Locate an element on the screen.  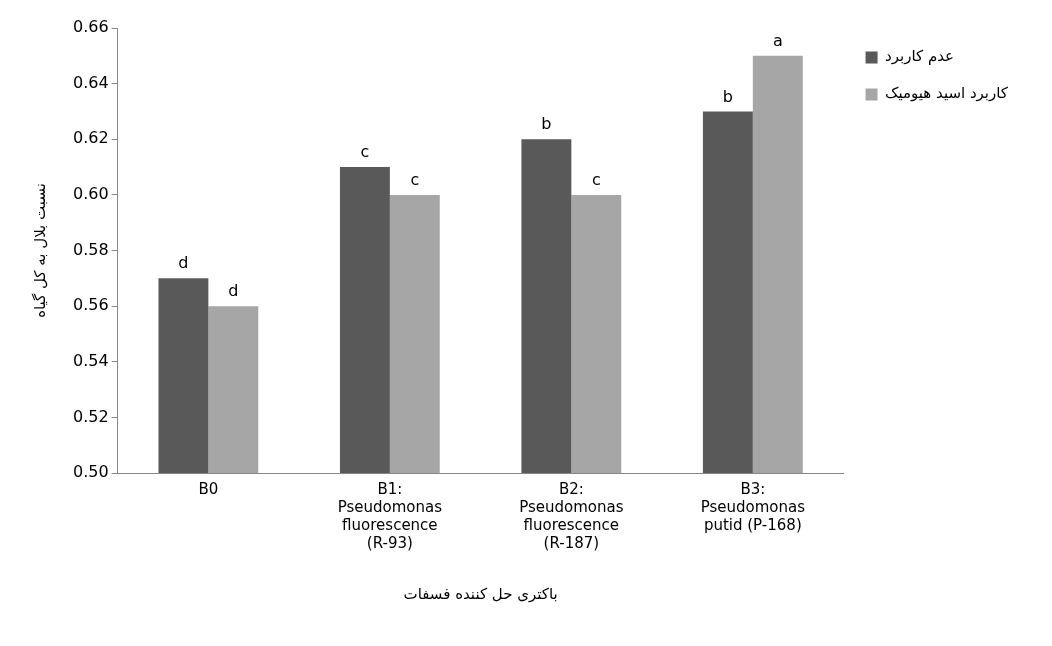
y-axis-title: نسبت بلال به کل گیاه is located at coordinates (39, 250).